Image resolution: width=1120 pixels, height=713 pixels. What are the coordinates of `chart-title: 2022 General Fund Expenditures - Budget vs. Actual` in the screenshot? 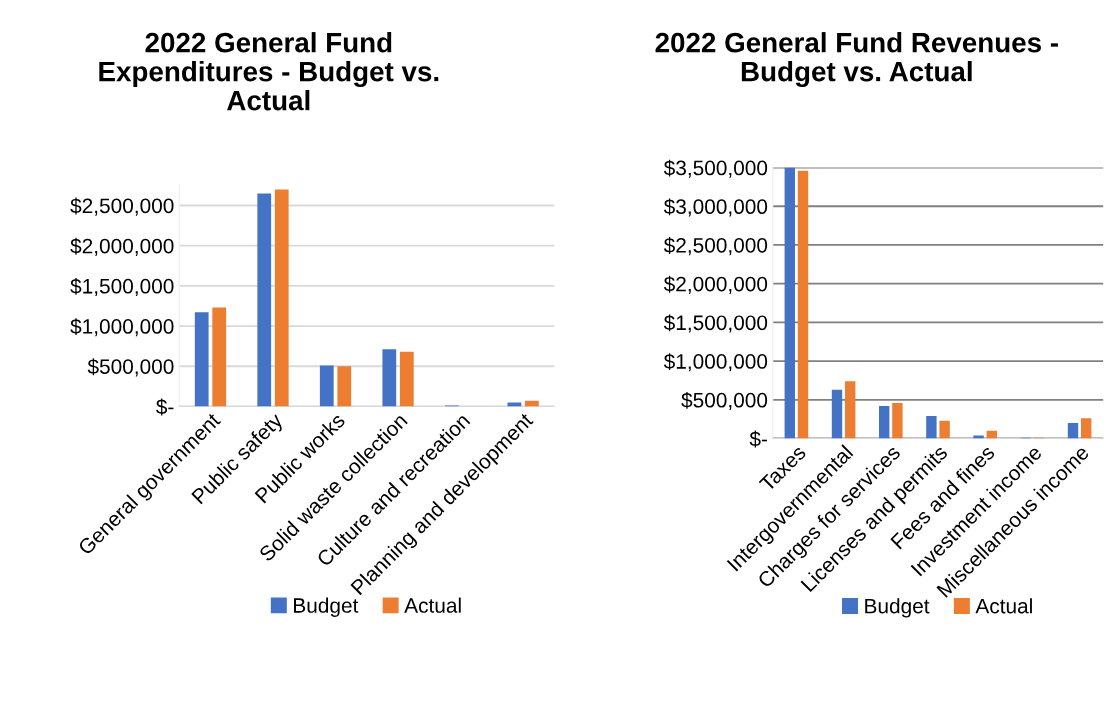 It's located at (269, 71).